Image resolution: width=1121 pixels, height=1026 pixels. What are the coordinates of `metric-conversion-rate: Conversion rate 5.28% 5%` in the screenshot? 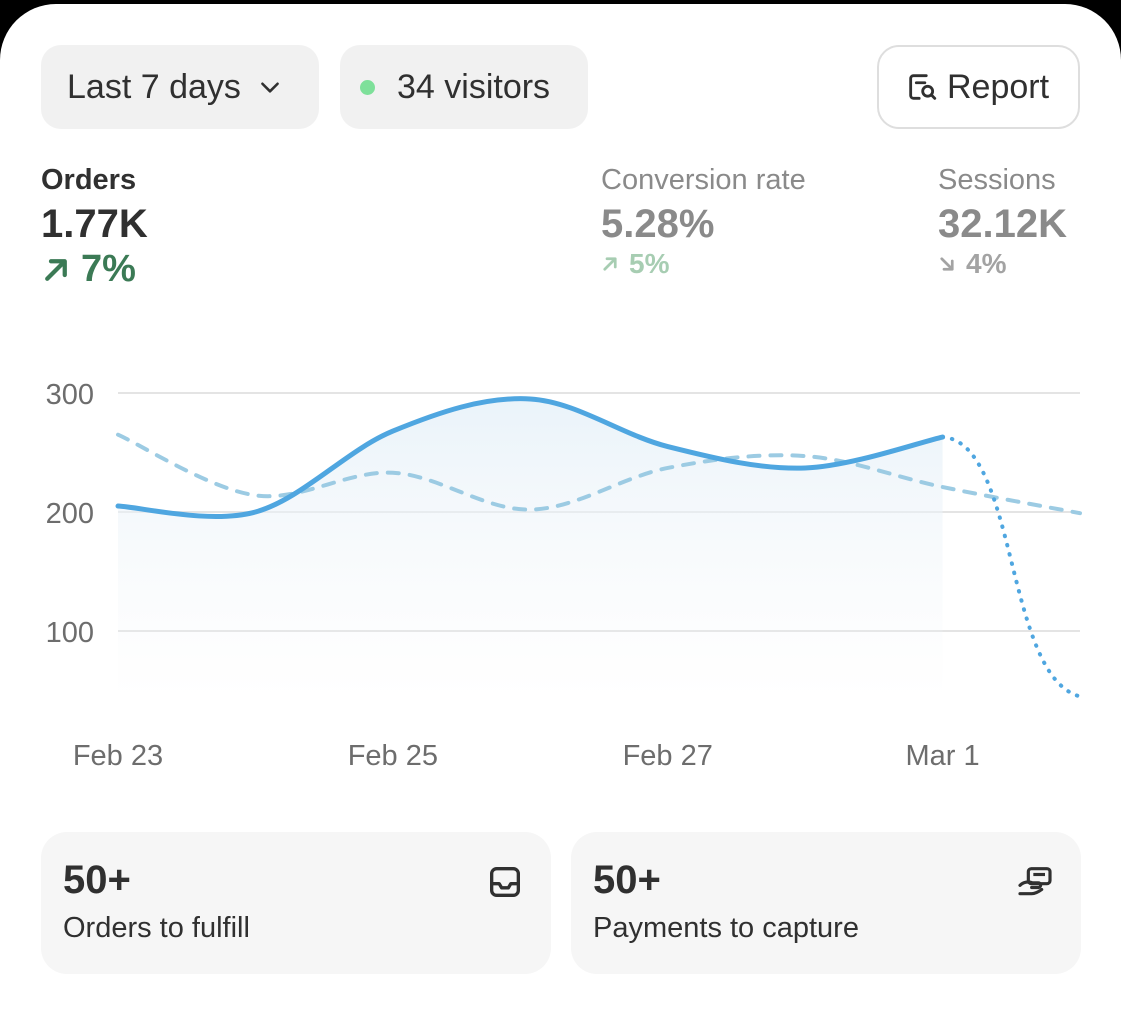 It's located at (703, 221).